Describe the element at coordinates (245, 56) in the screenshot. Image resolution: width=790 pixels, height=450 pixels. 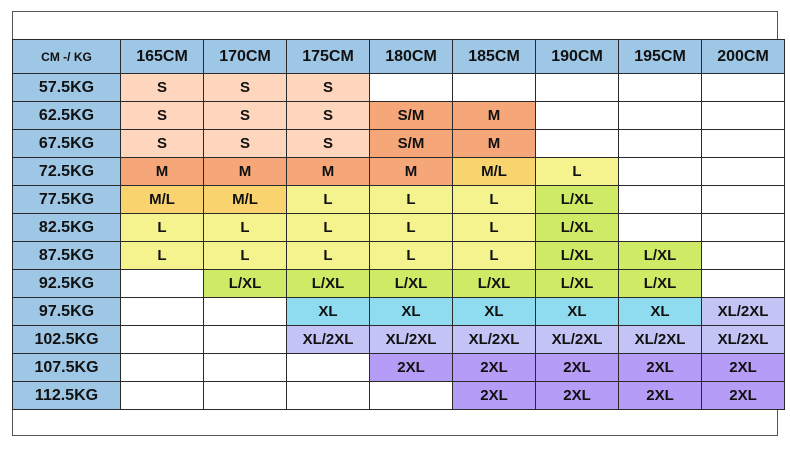
I see `height-header-170: 170CM` at that location.